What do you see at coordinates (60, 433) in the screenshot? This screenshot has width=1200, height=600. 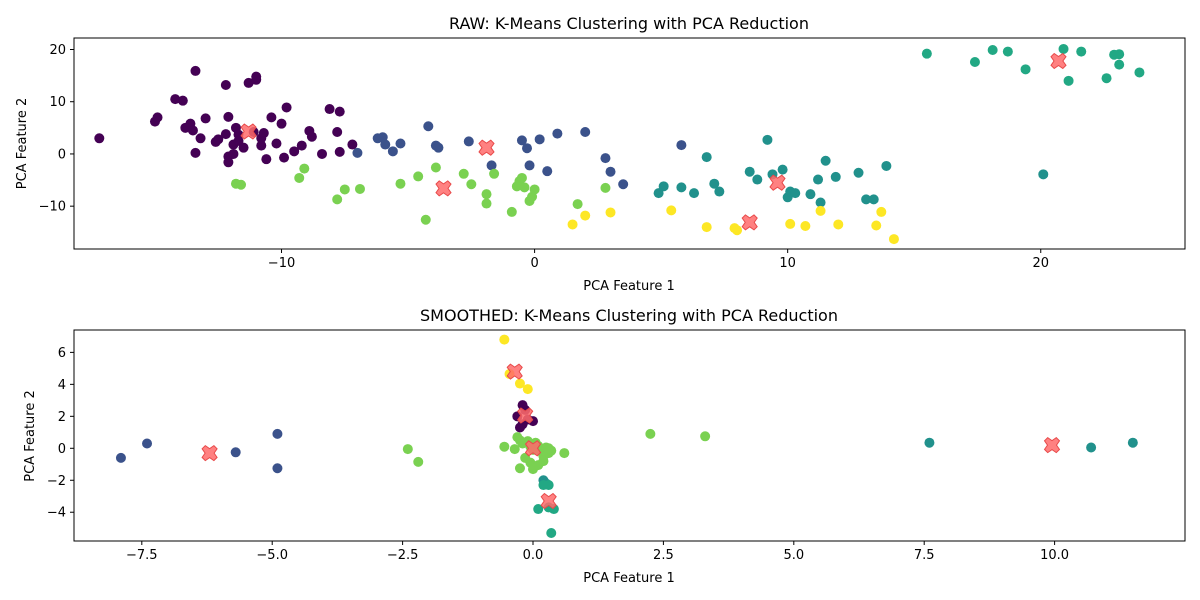 I see `smoothed-y-ticks: −4 −2 0 2 4 6` at bounding box center [60, 433].